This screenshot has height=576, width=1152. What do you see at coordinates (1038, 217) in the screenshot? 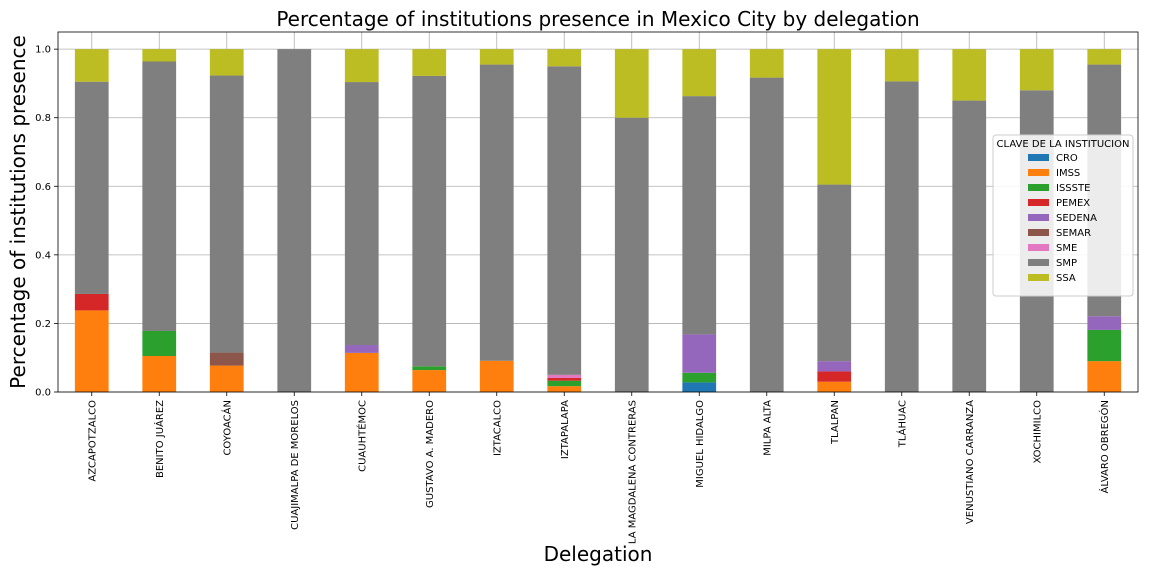
I see `legend-swatch-sedena` at bounding box center [1038, 217].